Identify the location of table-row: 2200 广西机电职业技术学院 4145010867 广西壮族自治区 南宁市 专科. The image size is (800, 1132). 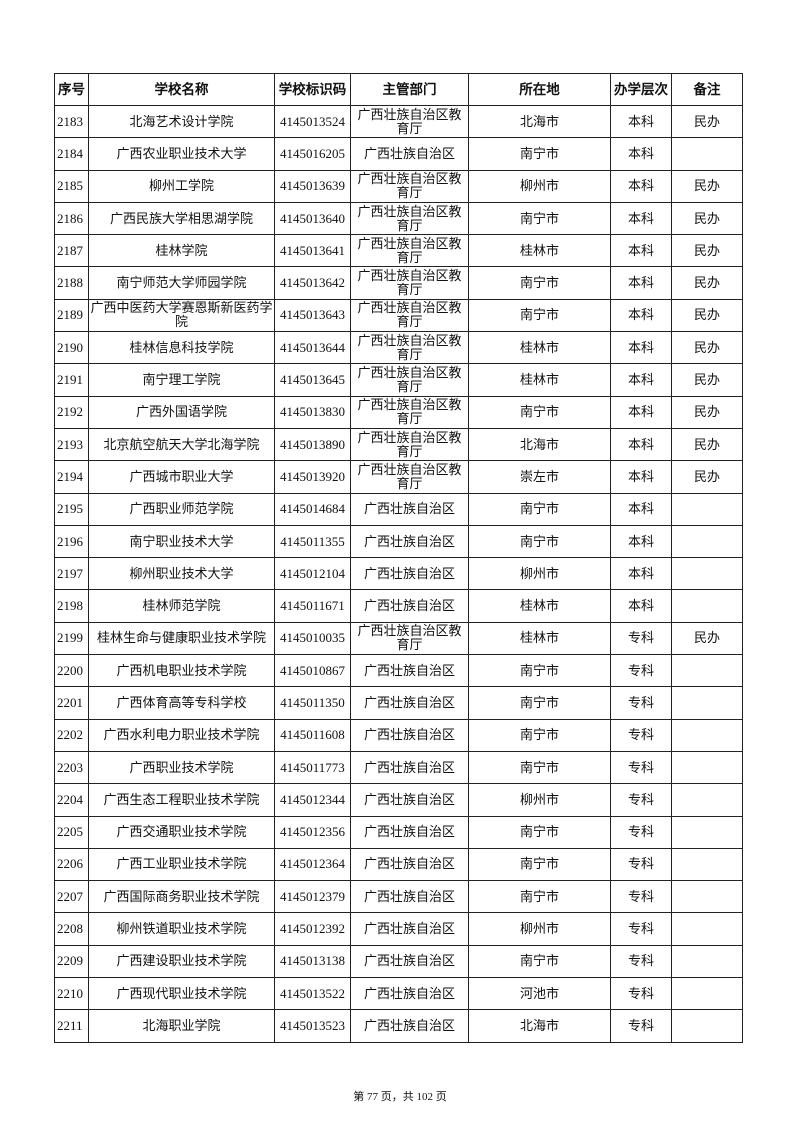
(398, 671).